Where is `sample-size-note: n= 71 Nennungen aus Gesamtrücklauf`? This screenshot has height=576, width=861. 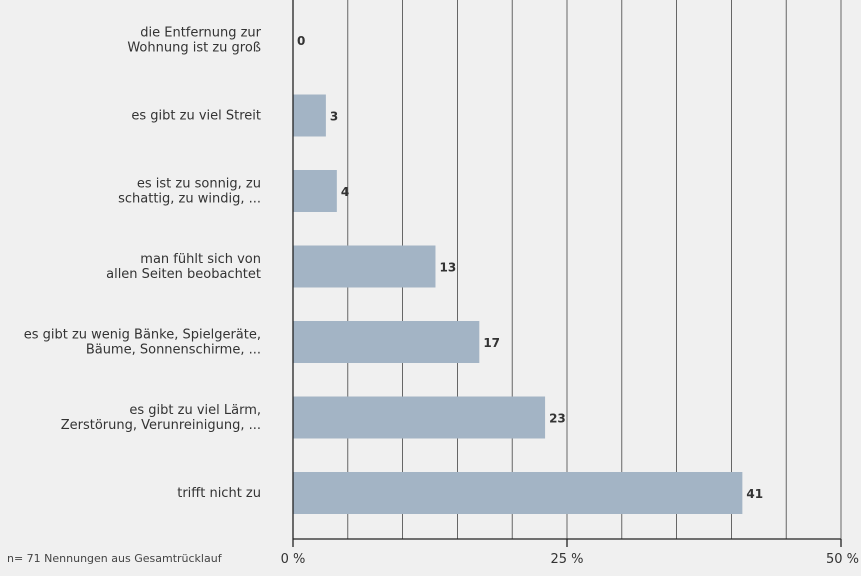
sample-size-note: n= 71 Nennungen aus Gesamtrücklauf is located at coordinates (115, 558).